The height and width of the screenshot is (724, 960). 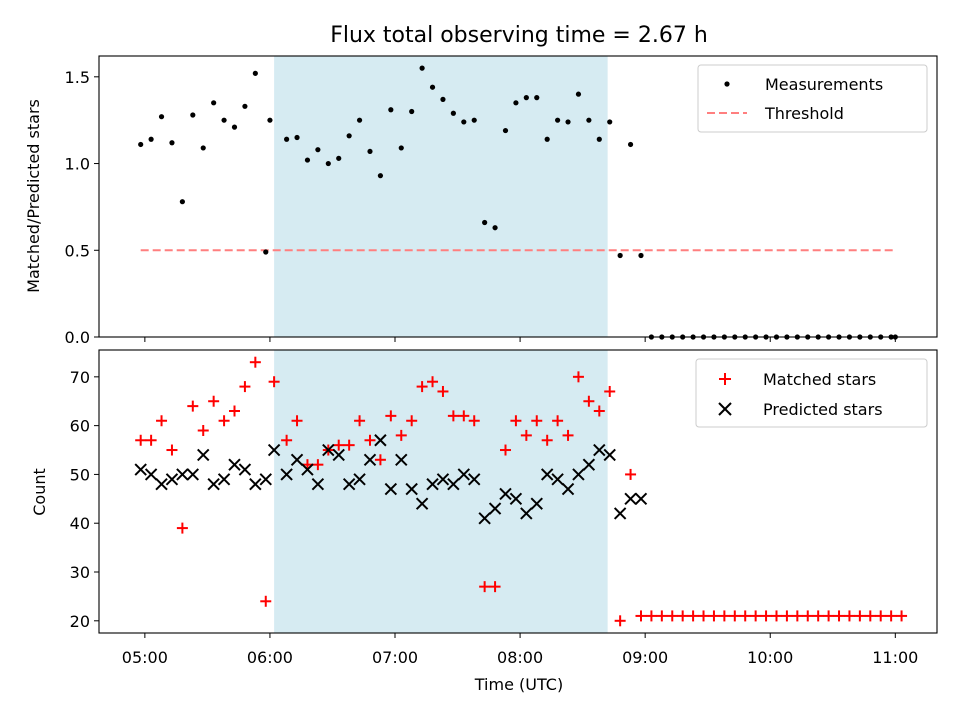 What do you see at coordinates (270, 657) in the screenshot?
I see `x-tick-label: 06:00` at bounding box center [270, 657].